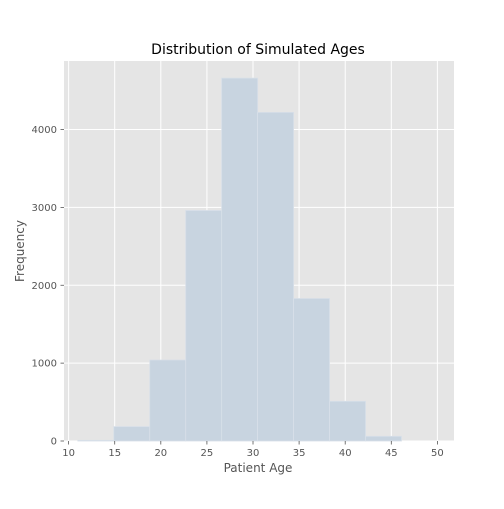 The height and width of the screenshot is (509, 504). Describe the element at coordinates (253, 453) in the screenshot. I see `x-tick-label: 30` at that location.